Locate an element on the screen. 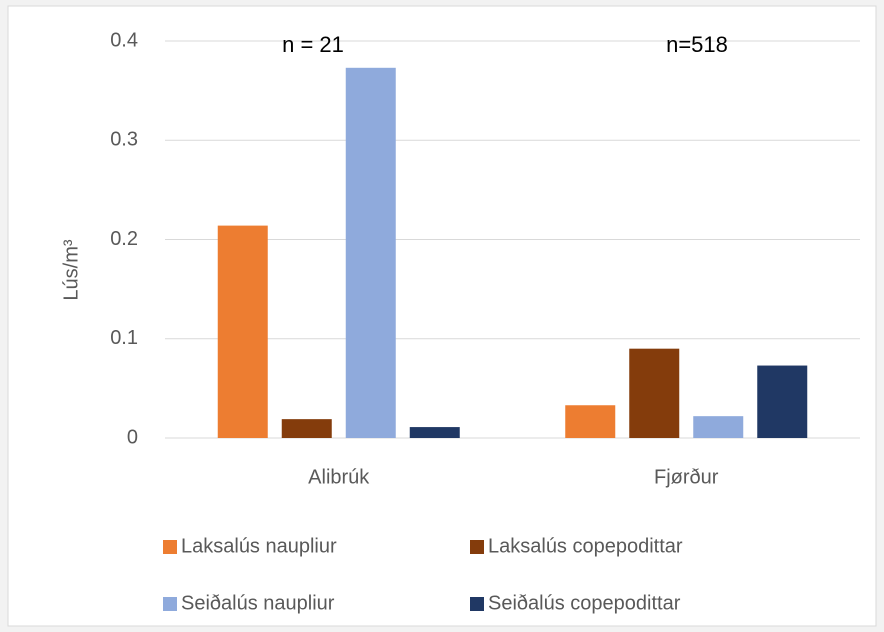 The height and width of the screenshot is (632, 884). y-tick-label: 0.1 is located at coordinates (124, 338).